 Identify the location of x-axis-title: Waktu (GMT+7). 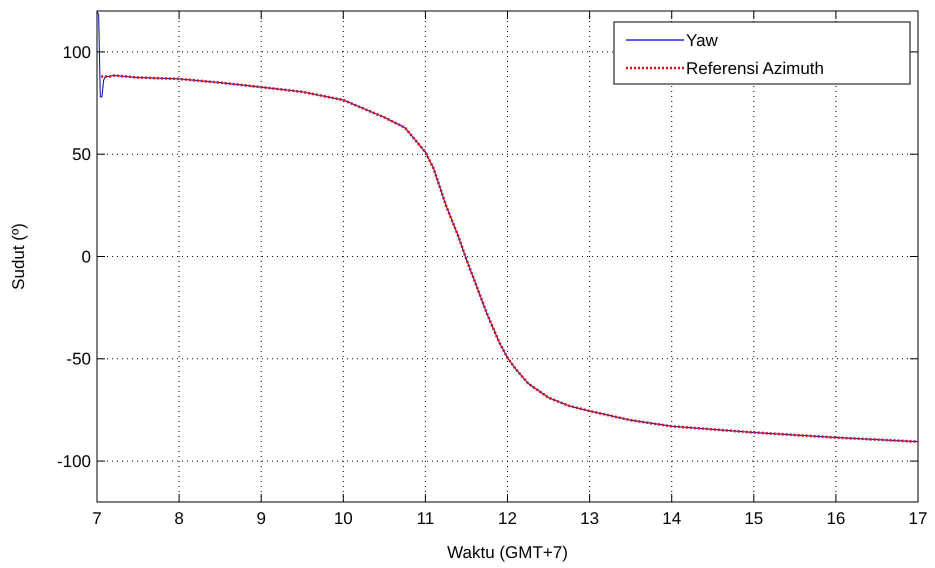
(507, 552).